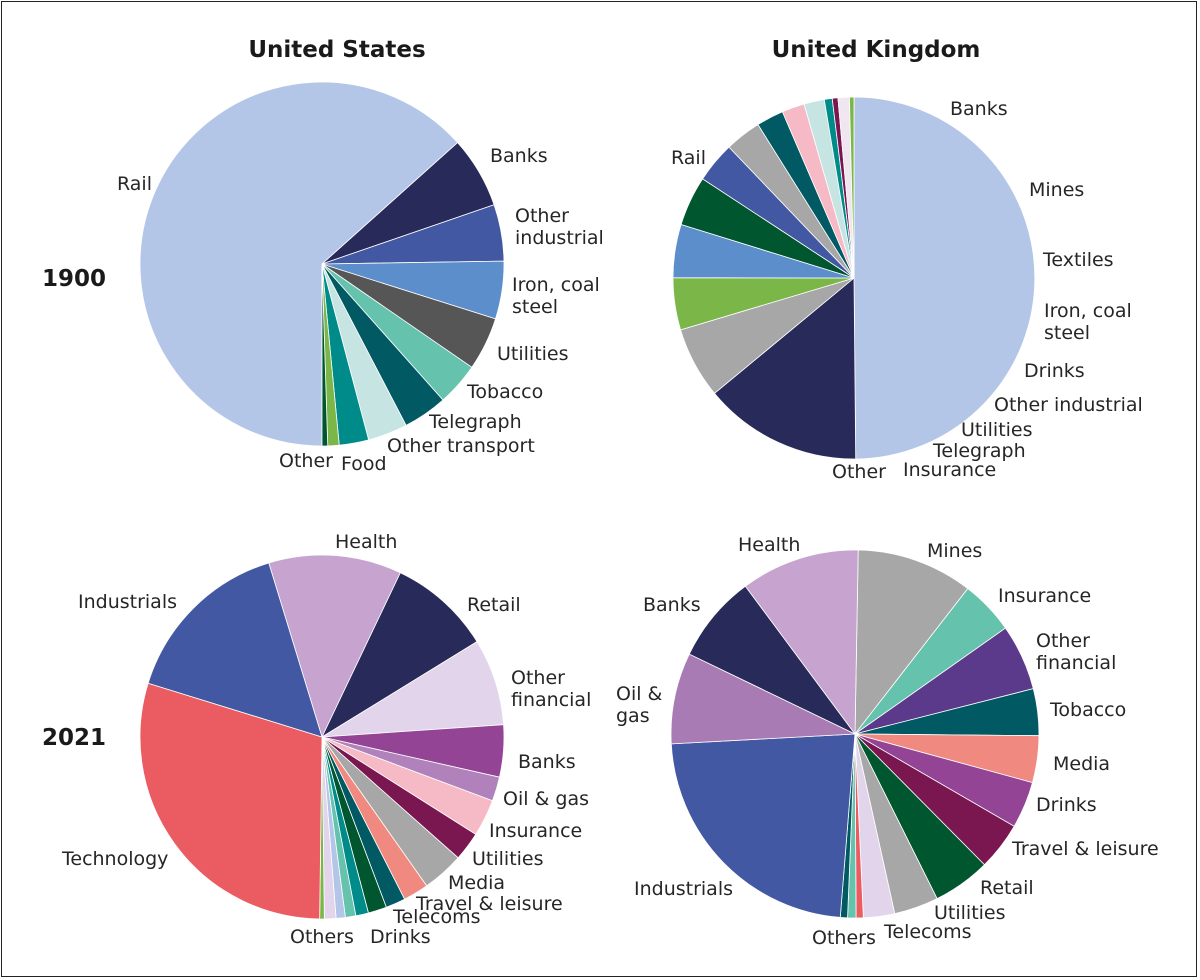  What do you see at coordinates (114, 859) in the screenshot?
I see `slice-label-technology: Technology` at bounding box center [114, 859].